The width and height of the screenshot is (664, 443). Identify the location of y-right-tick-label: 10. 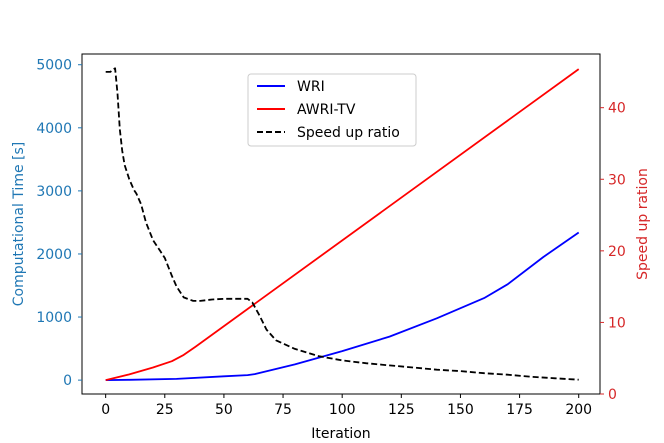
(617, 323).